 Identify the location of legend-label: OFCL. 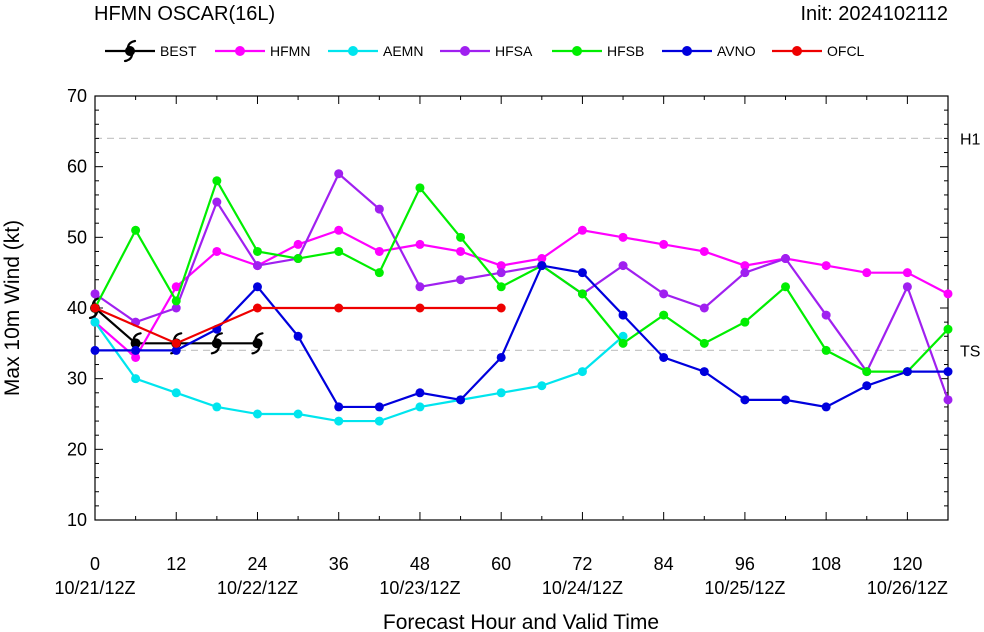
(846, 51).